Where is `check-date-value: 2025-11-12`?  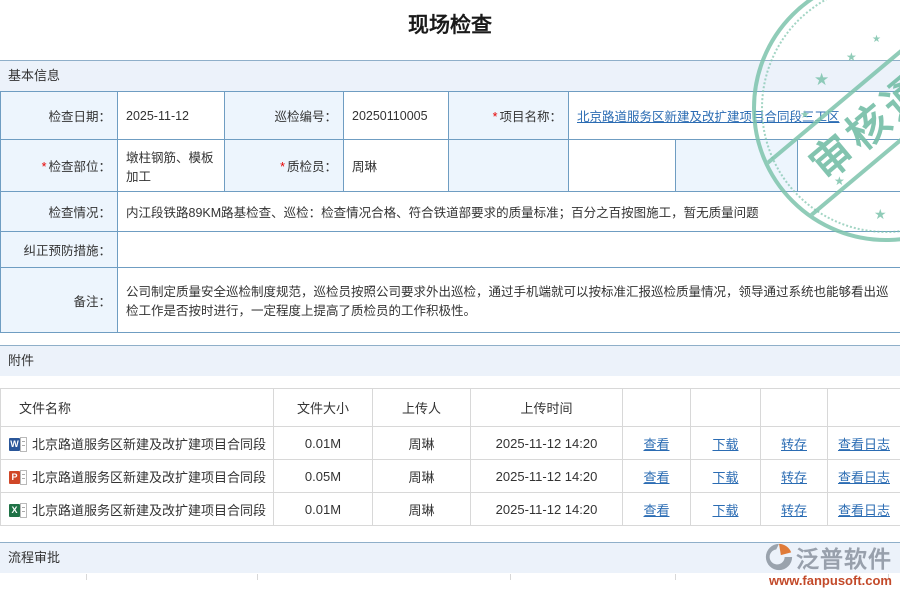 check-date-value: 2025-11-12 is located at coordinates (171, 116).